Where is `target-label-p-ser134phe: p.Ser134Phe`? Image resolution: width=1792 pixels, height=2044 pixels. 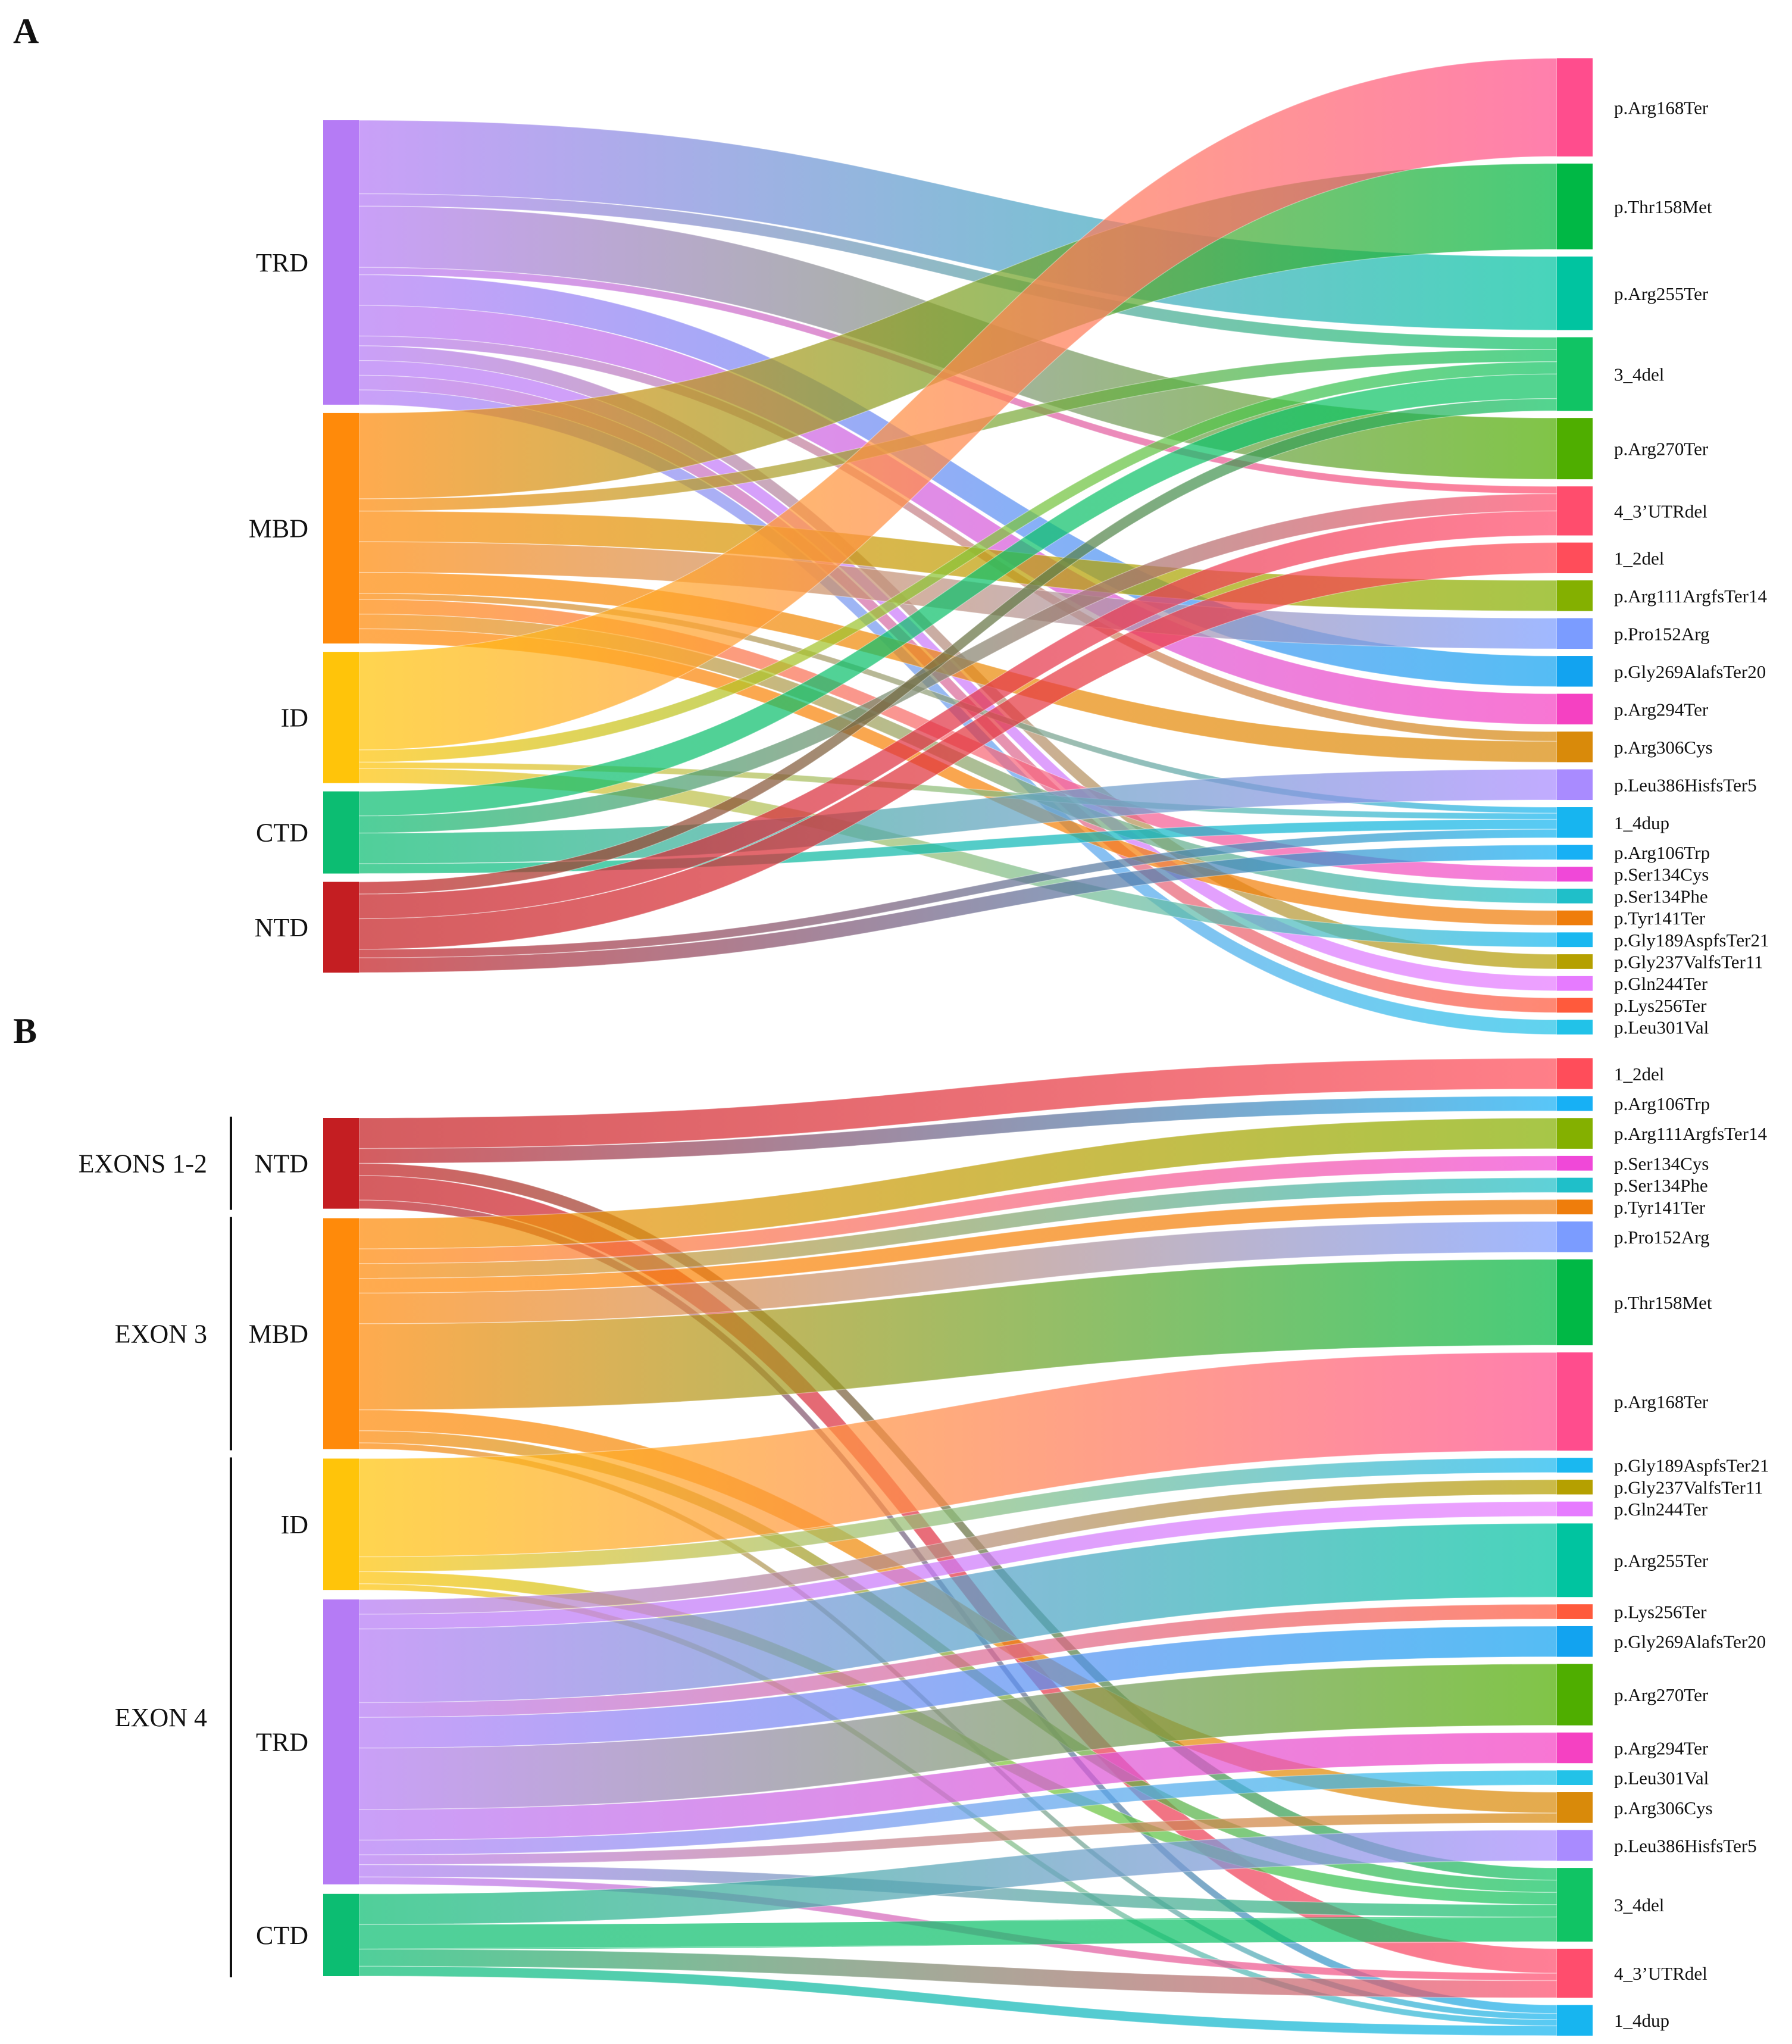 target-label-p-ser134phe: p.Ser134Phe is located at coordinates (1661, 1185).